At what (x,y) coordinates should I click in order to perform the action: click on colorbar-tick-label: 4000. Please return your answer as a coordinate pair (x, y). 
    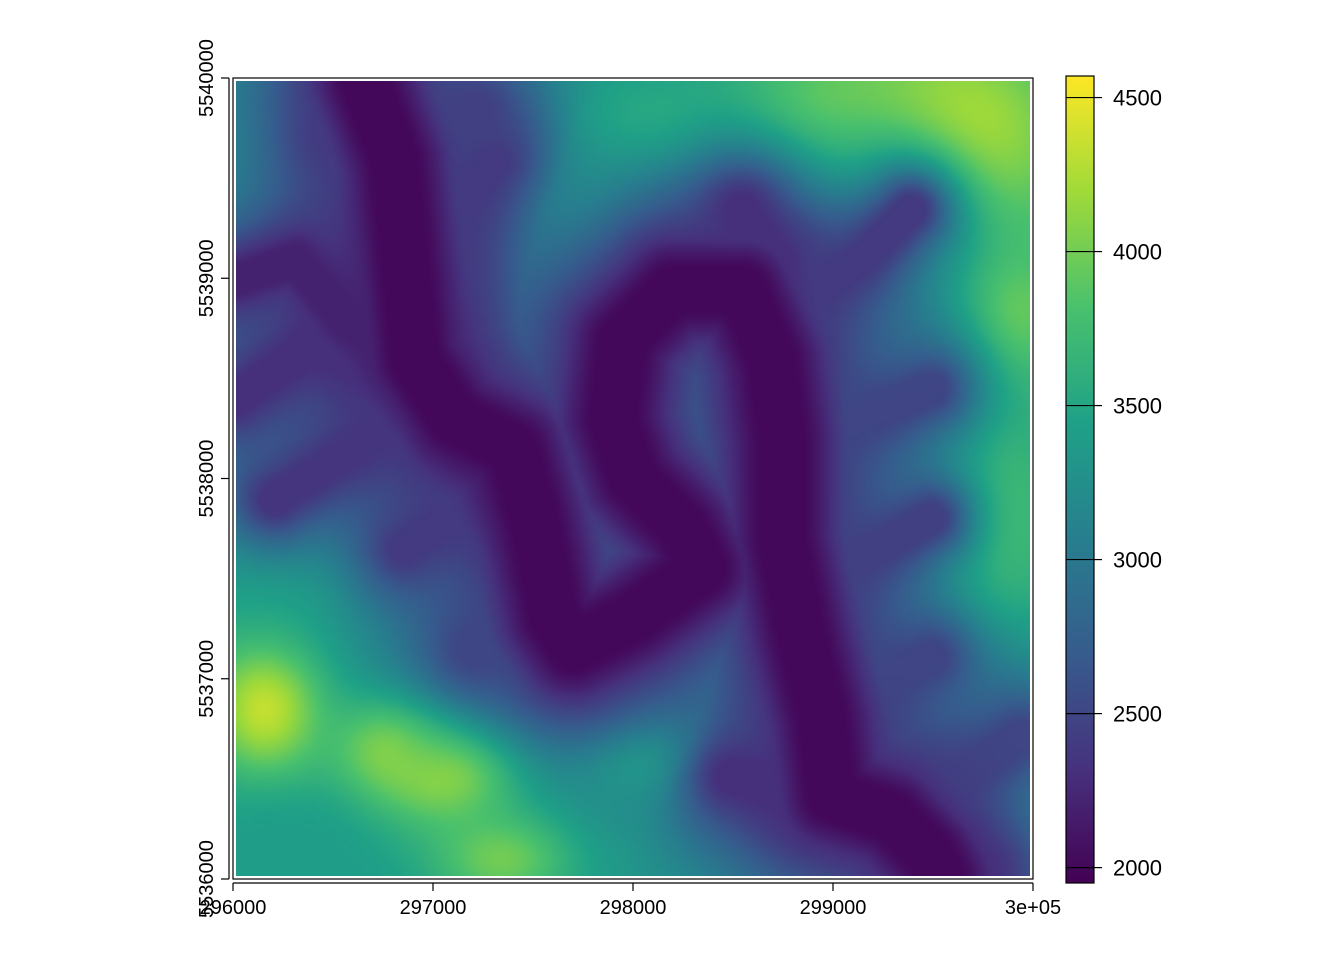
    Looking at the image, I should click on (1137, 252).